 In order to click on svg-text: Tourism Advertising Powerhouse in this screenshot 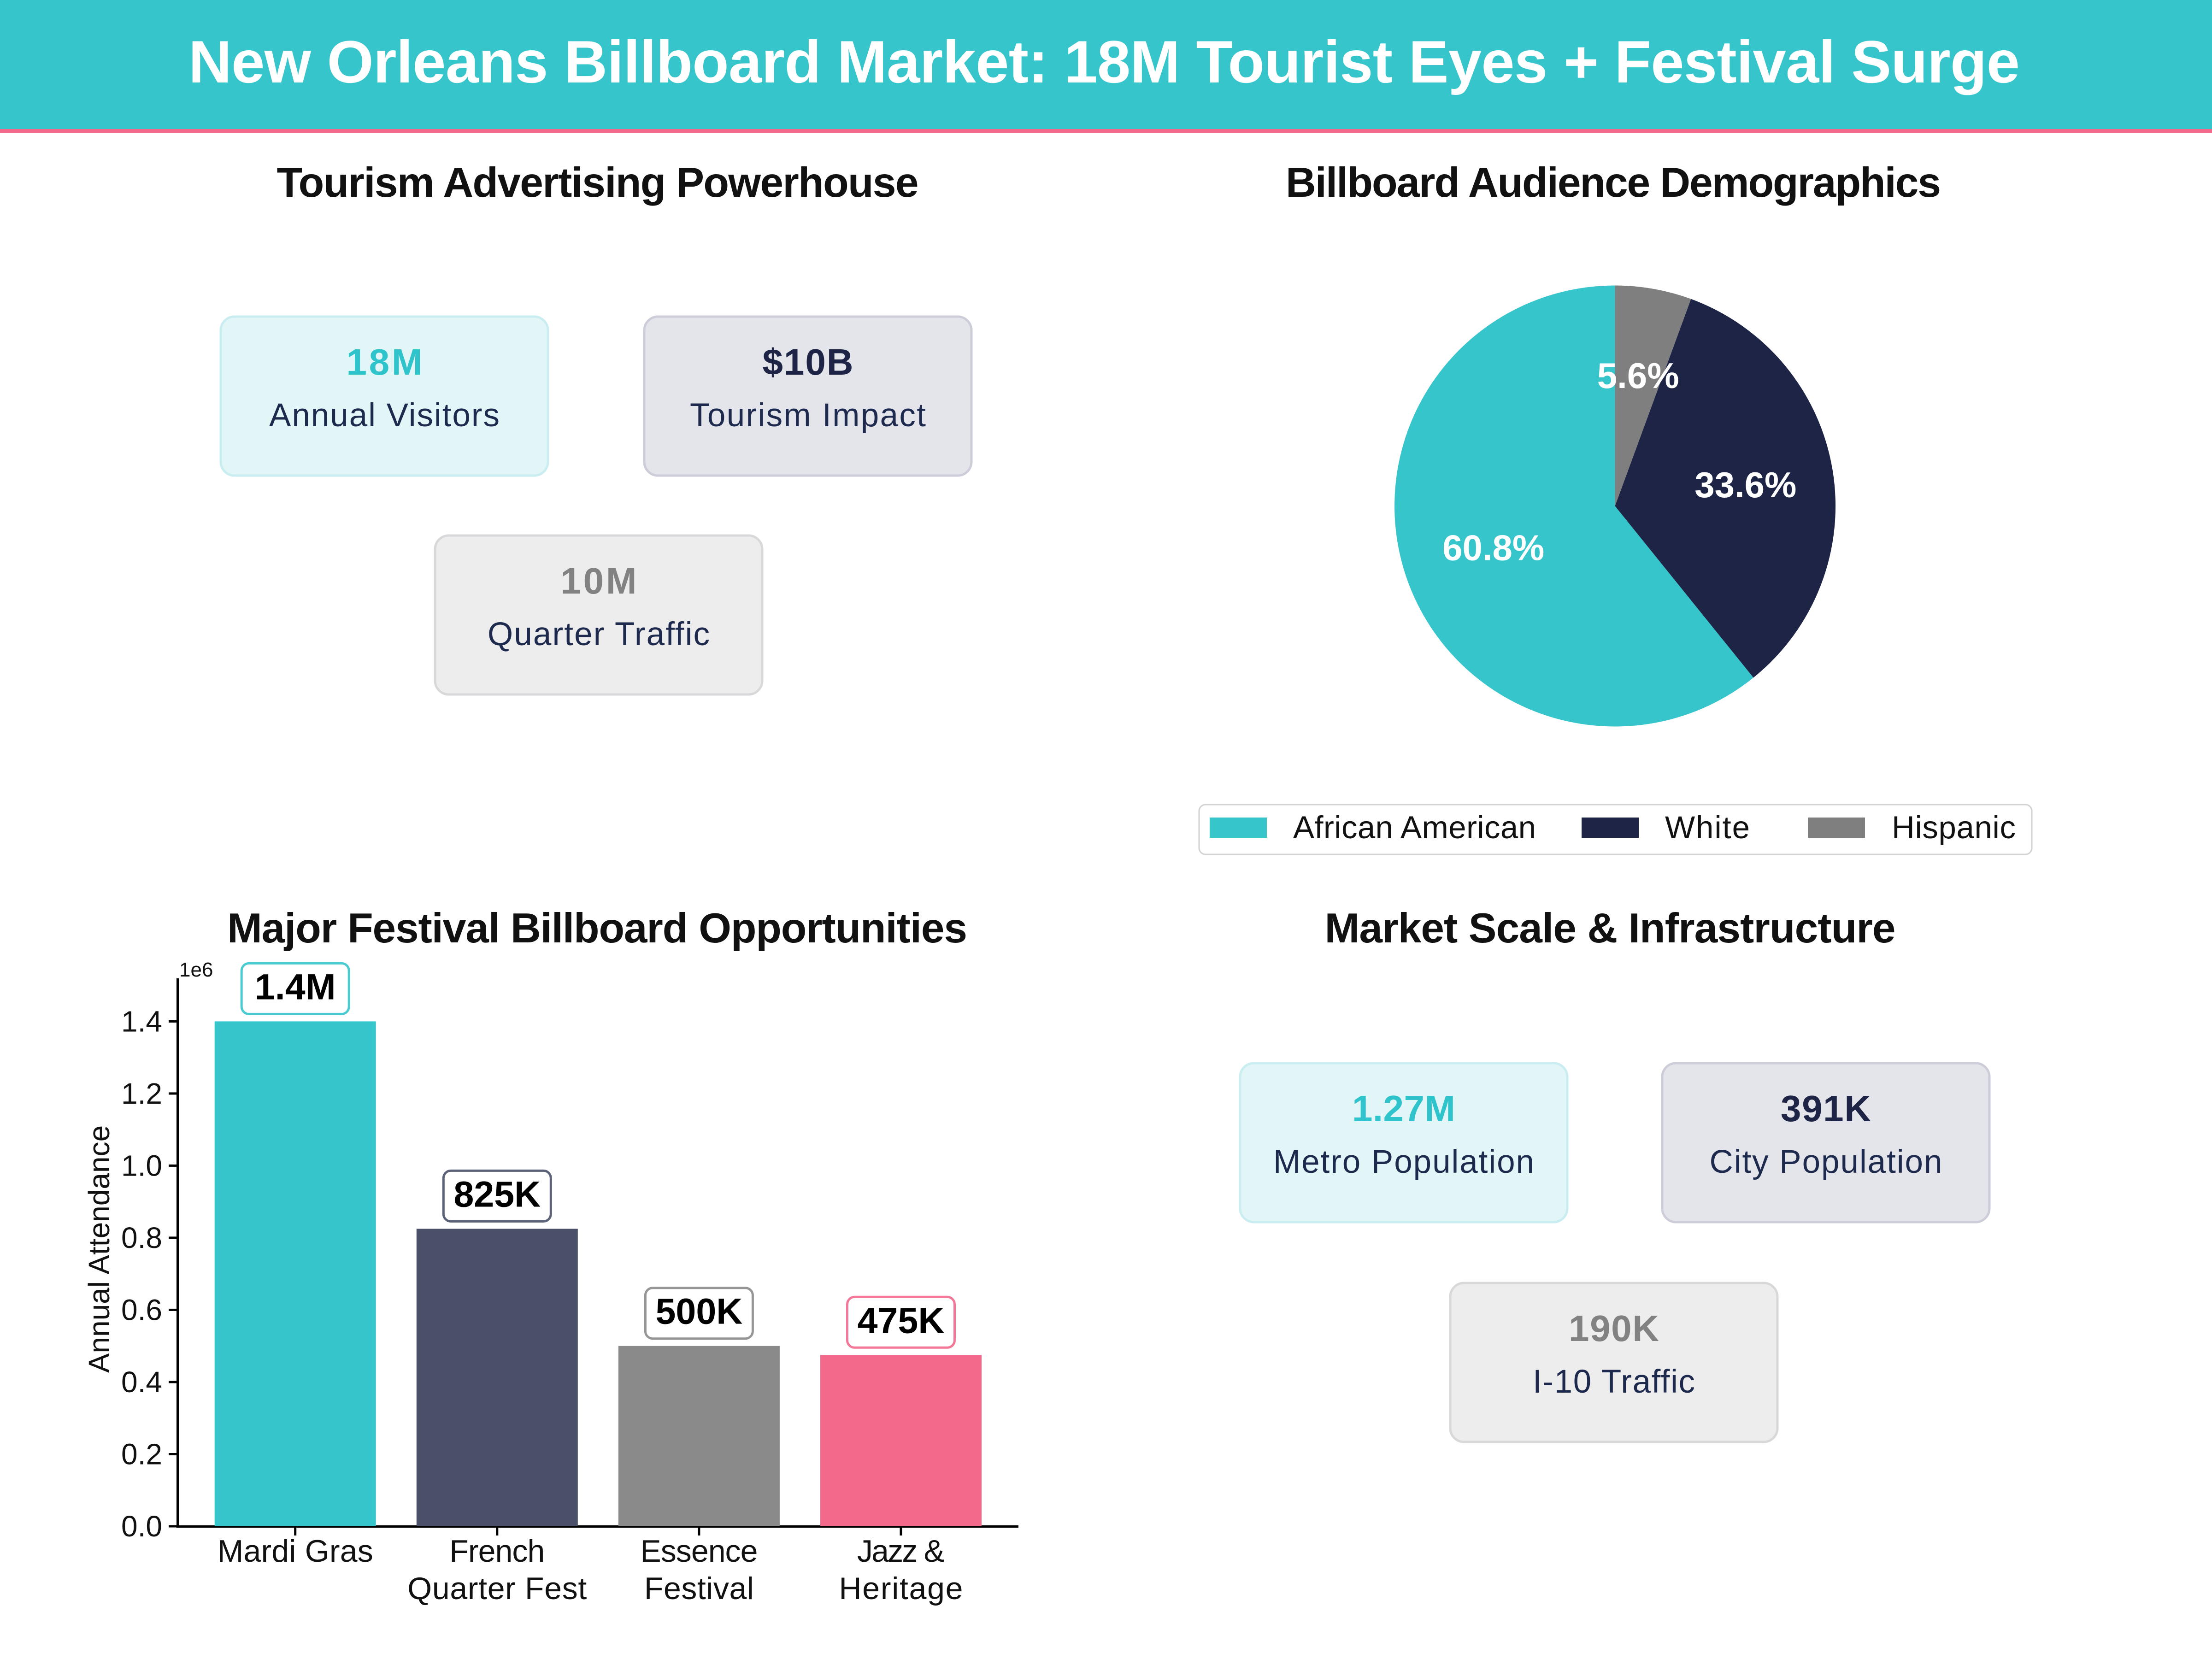, I will do `click(598, 182)`.